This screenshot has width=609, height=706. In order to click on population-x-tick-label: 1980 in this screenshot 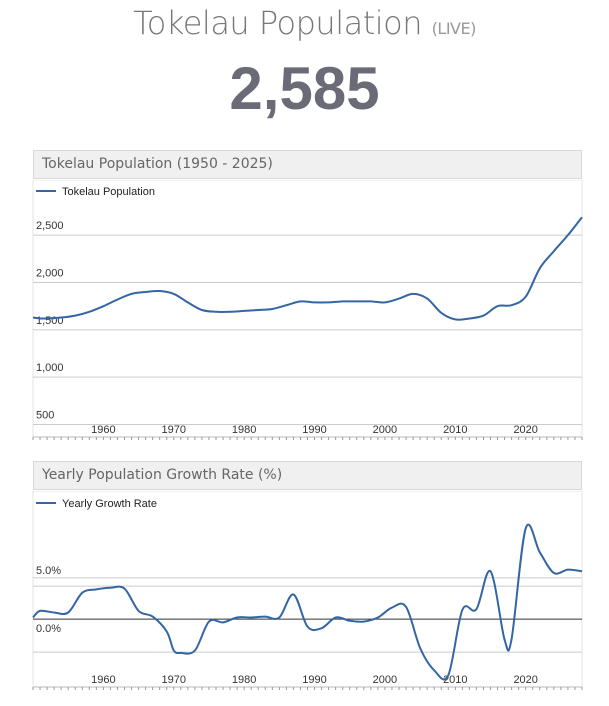, I will do `click(244, 430)`.